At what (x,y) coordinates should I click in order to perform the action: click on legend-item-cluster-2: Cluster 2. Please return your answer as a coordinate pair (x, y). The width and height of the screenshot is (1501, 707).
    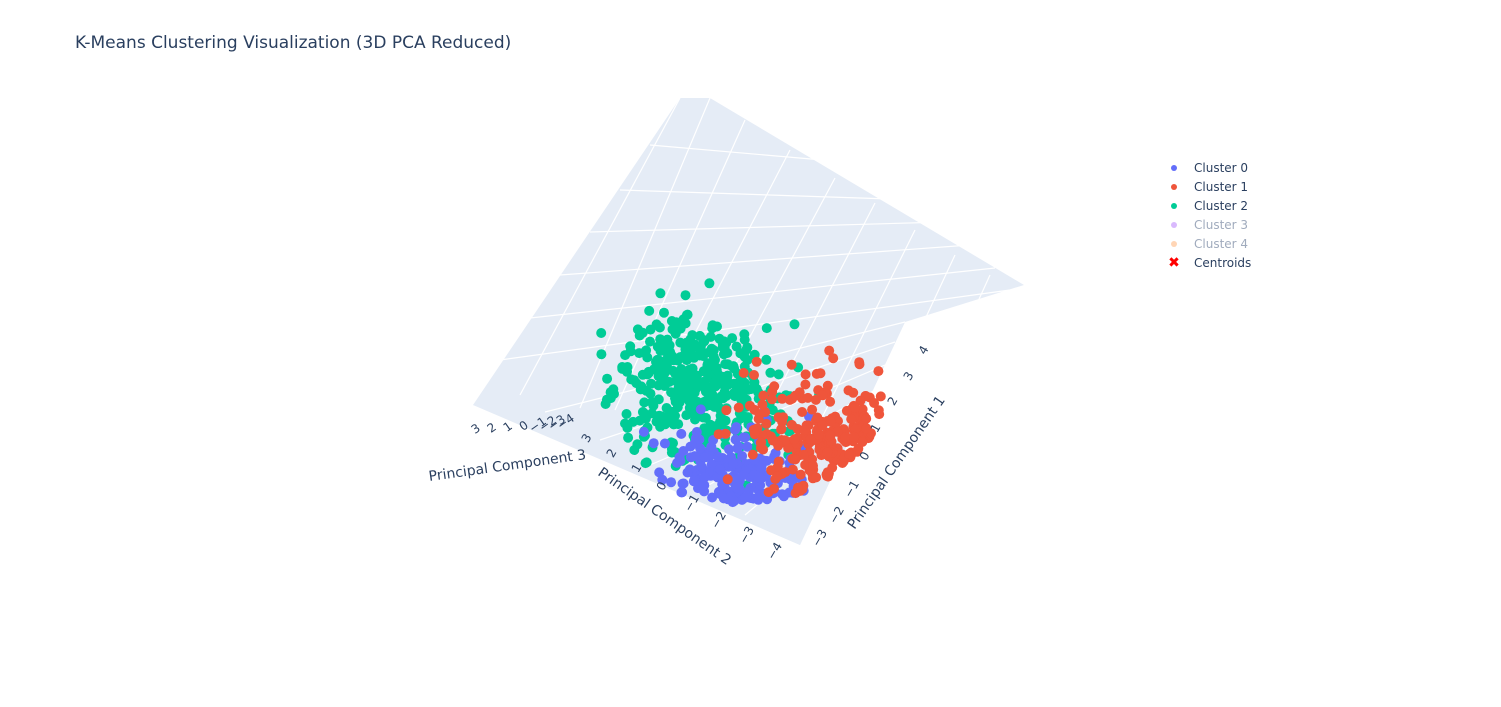
    Looking at the image, I should click on (1205, 205).